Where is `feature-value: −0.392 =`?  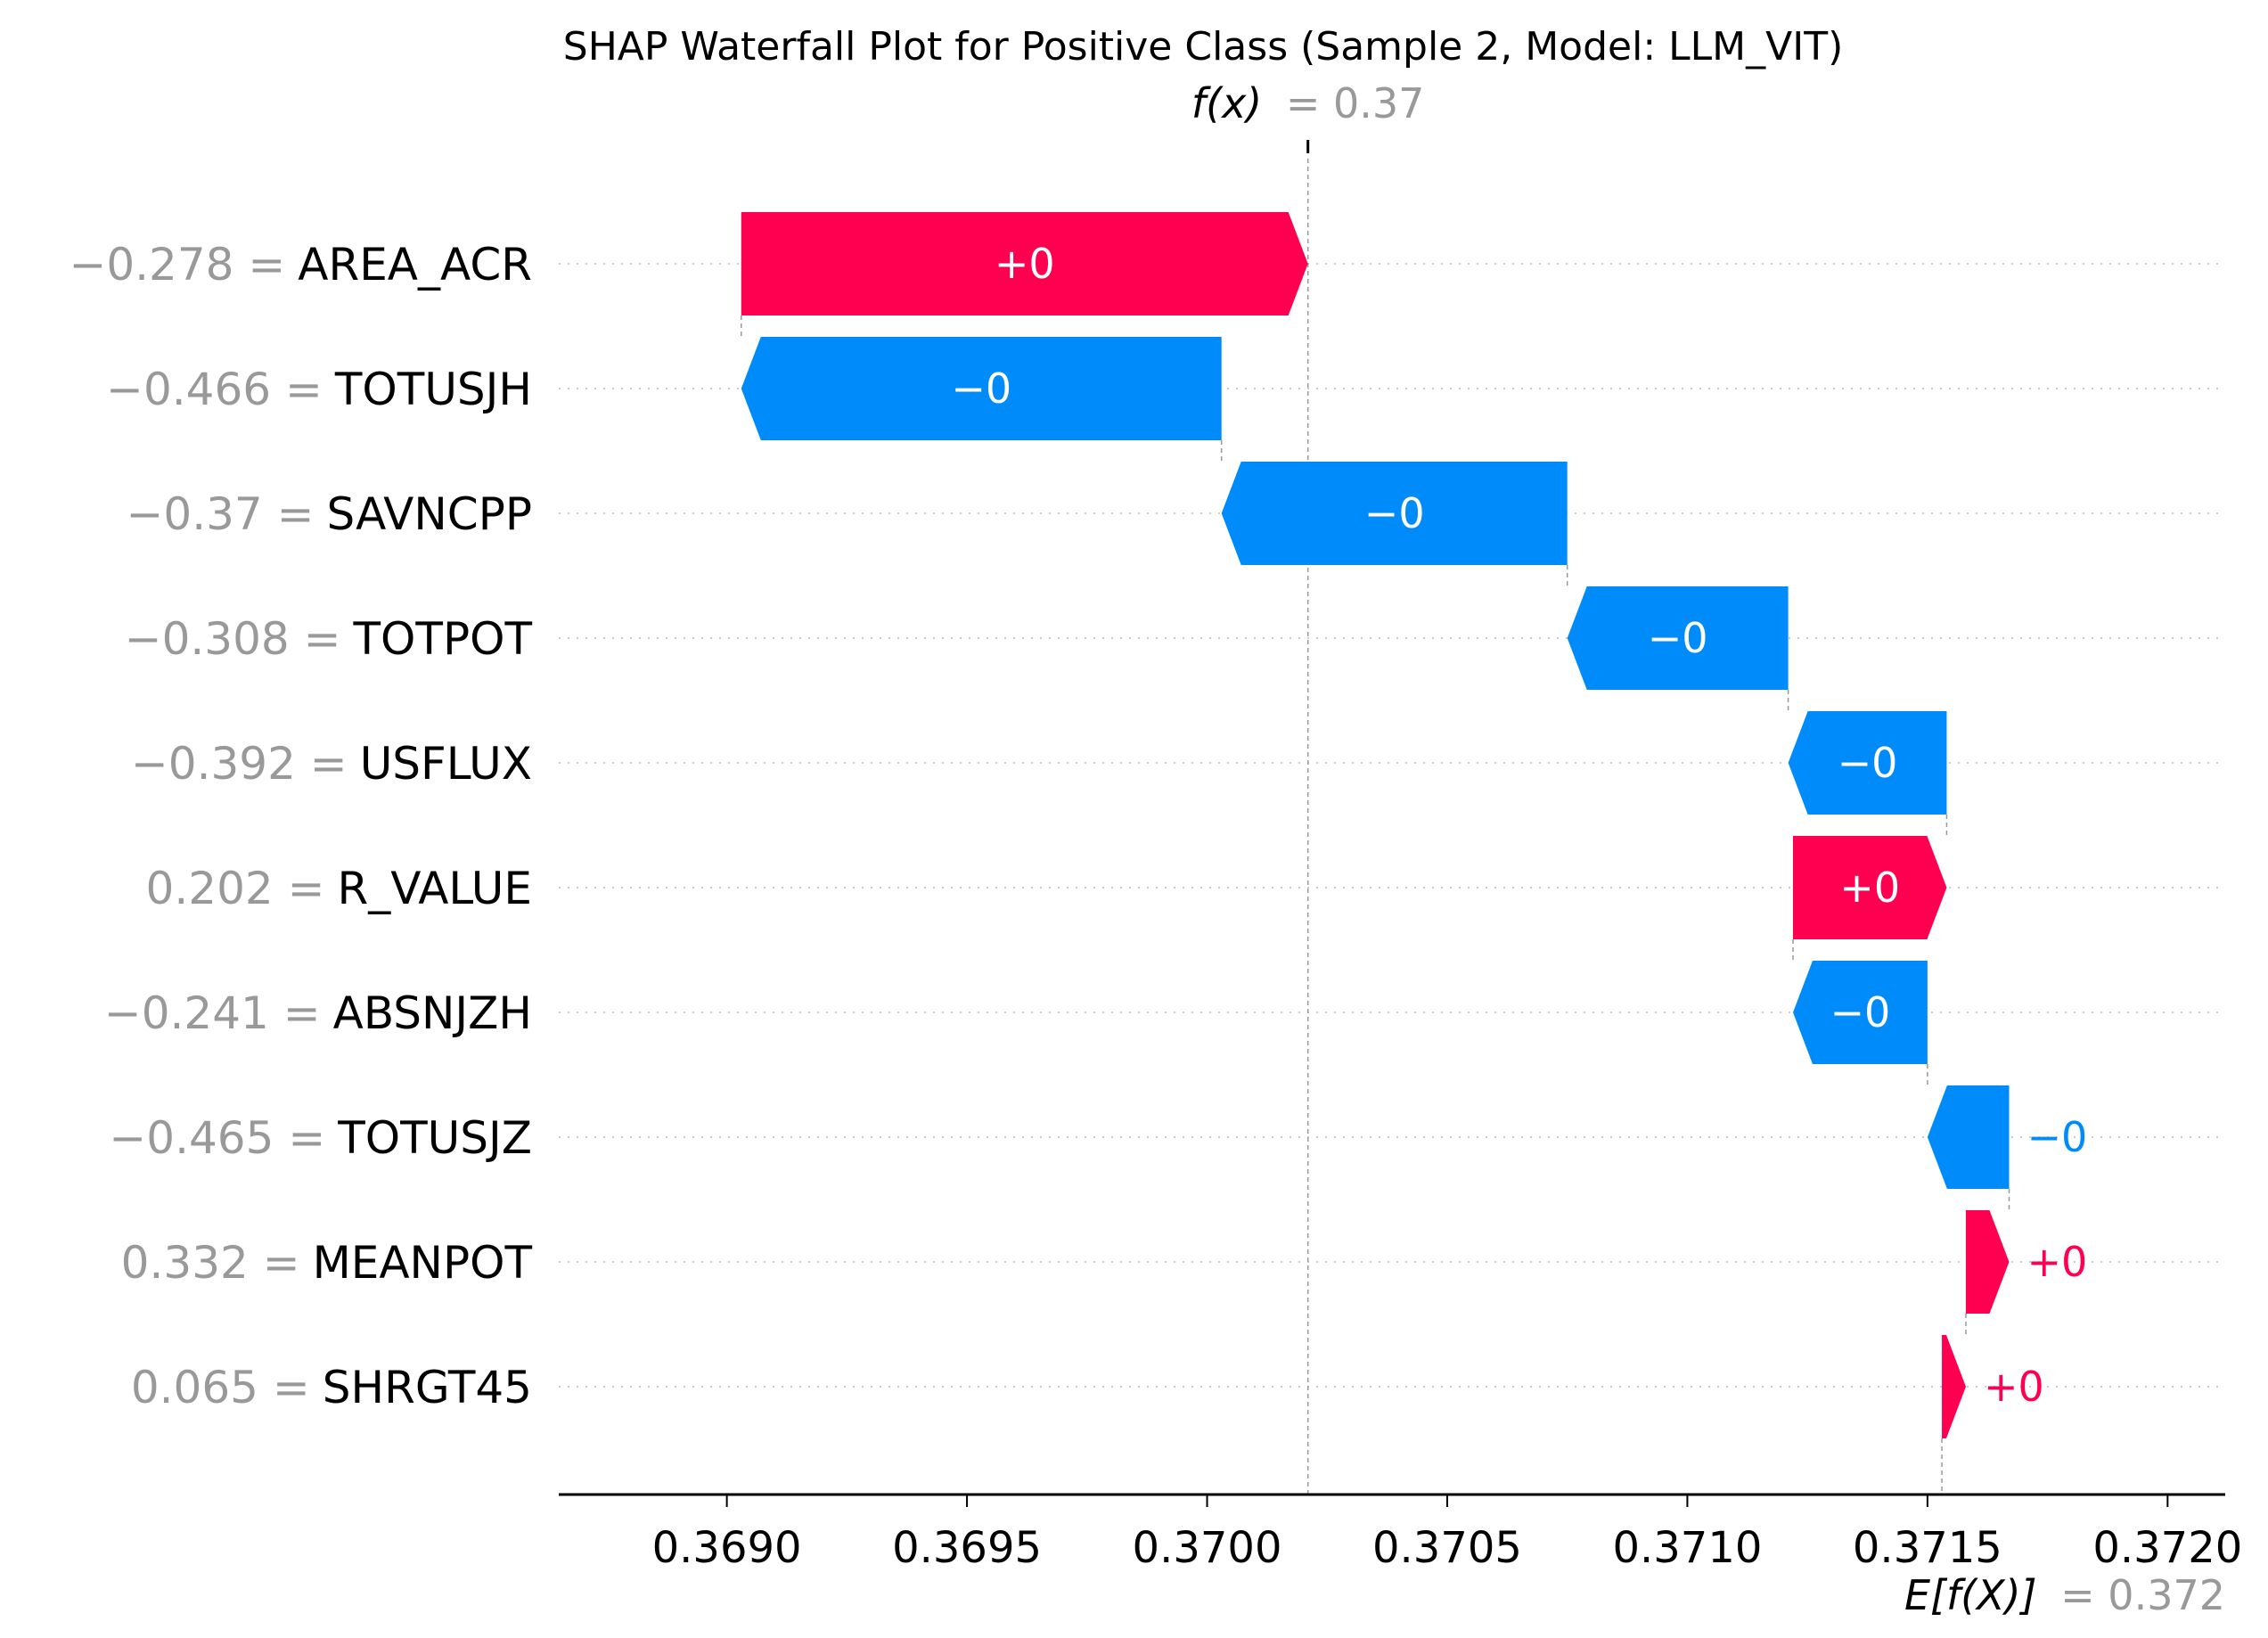 feature-value: −0.392 = is located at coordinates (239, 764).